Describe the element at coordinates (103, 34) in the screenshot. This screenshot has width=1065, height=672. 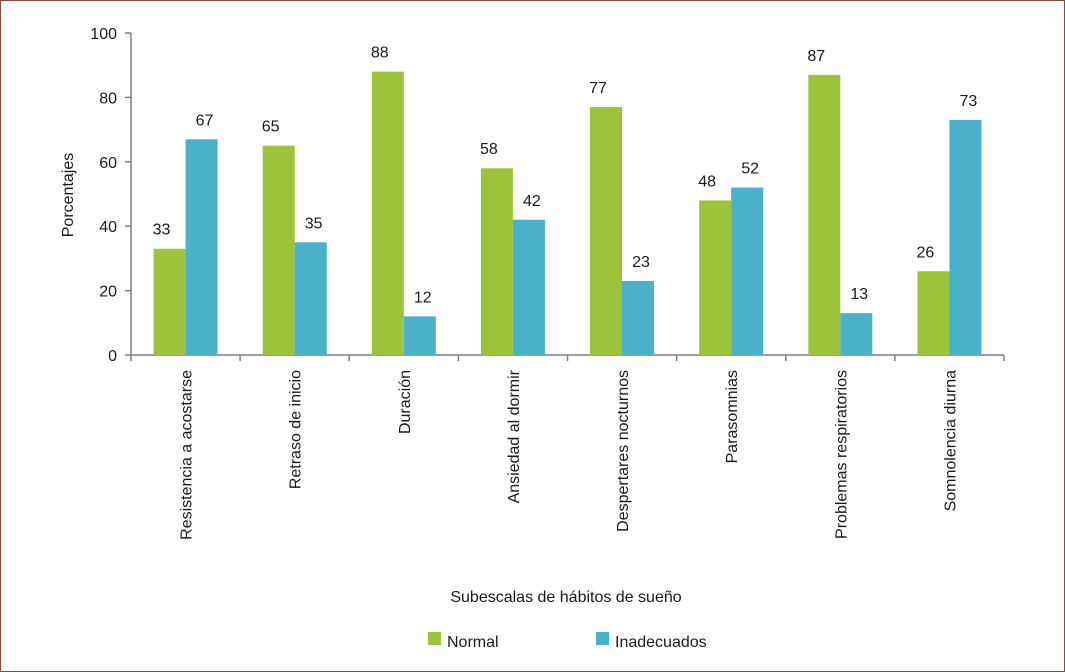
I see `y-tick-label: 100` at that location.